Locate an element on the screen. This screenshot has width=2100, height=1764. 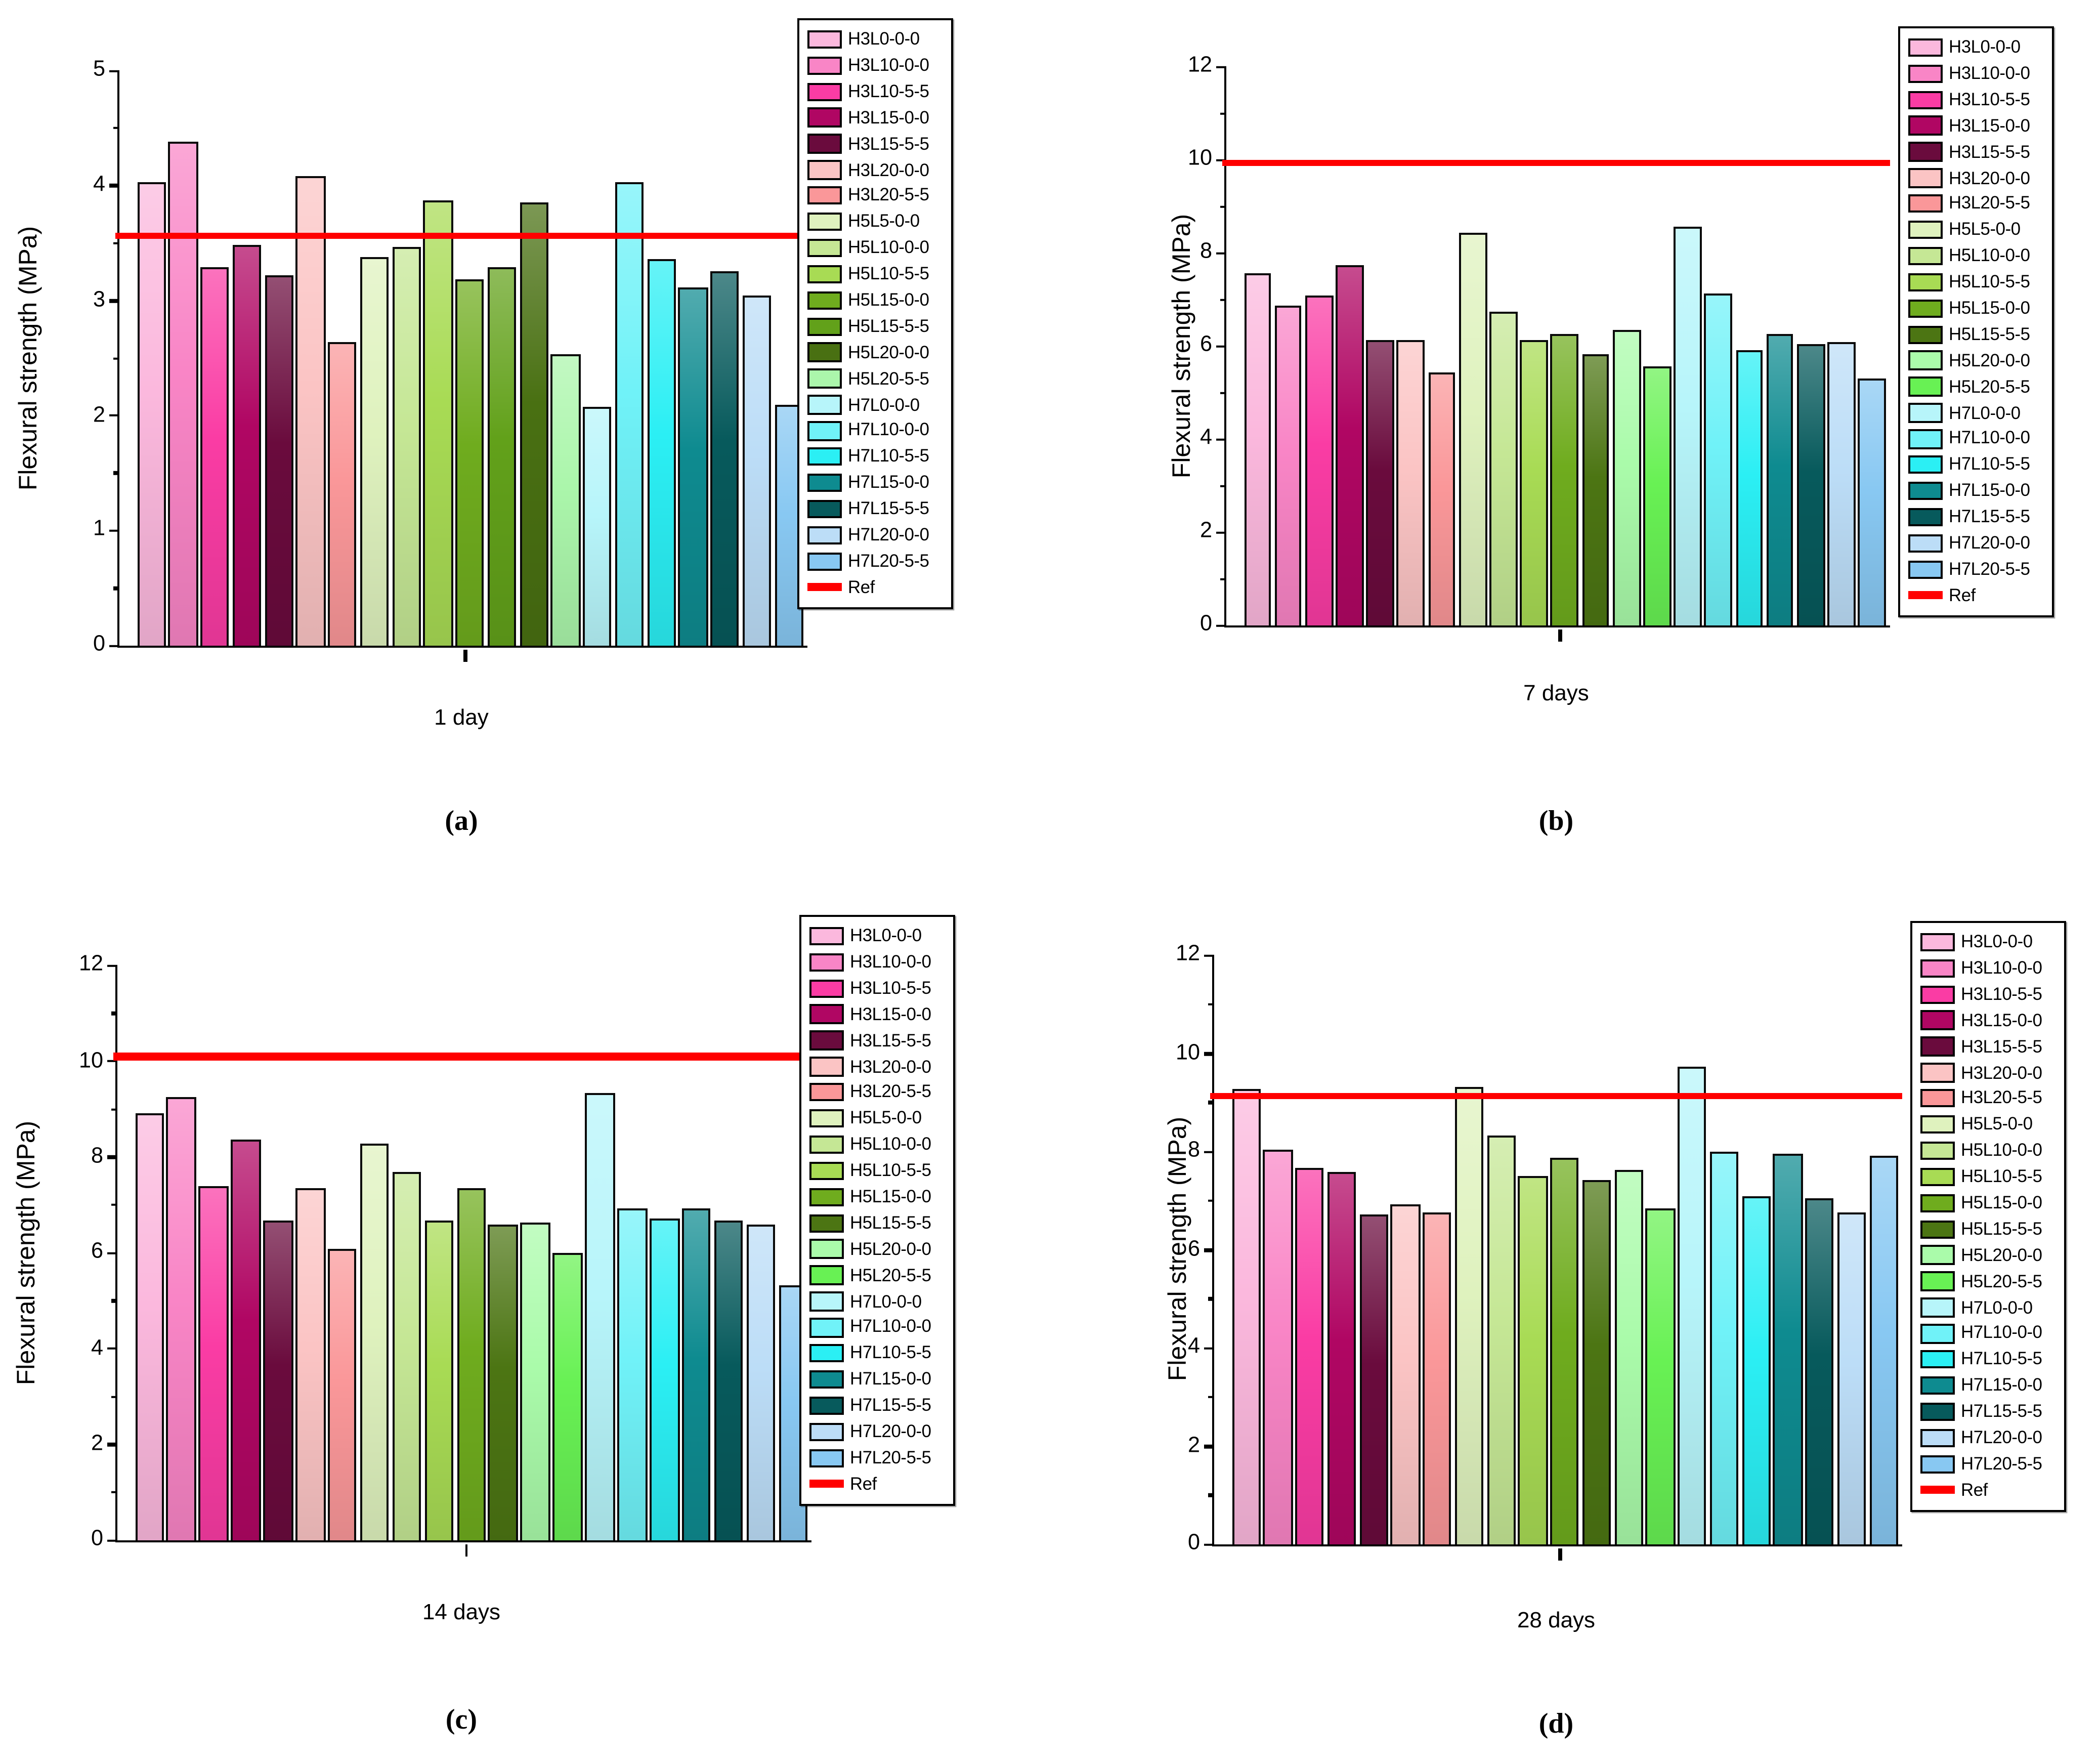
legend-label: H5L15-5-5 is located at coordinates (1989, 333).